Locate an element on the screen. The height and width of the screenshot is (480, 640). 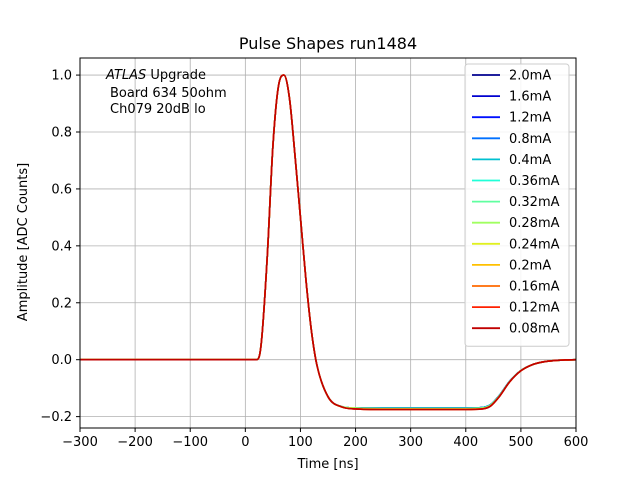
legend-label: 0.2mA is located at coordinates (530, 265).